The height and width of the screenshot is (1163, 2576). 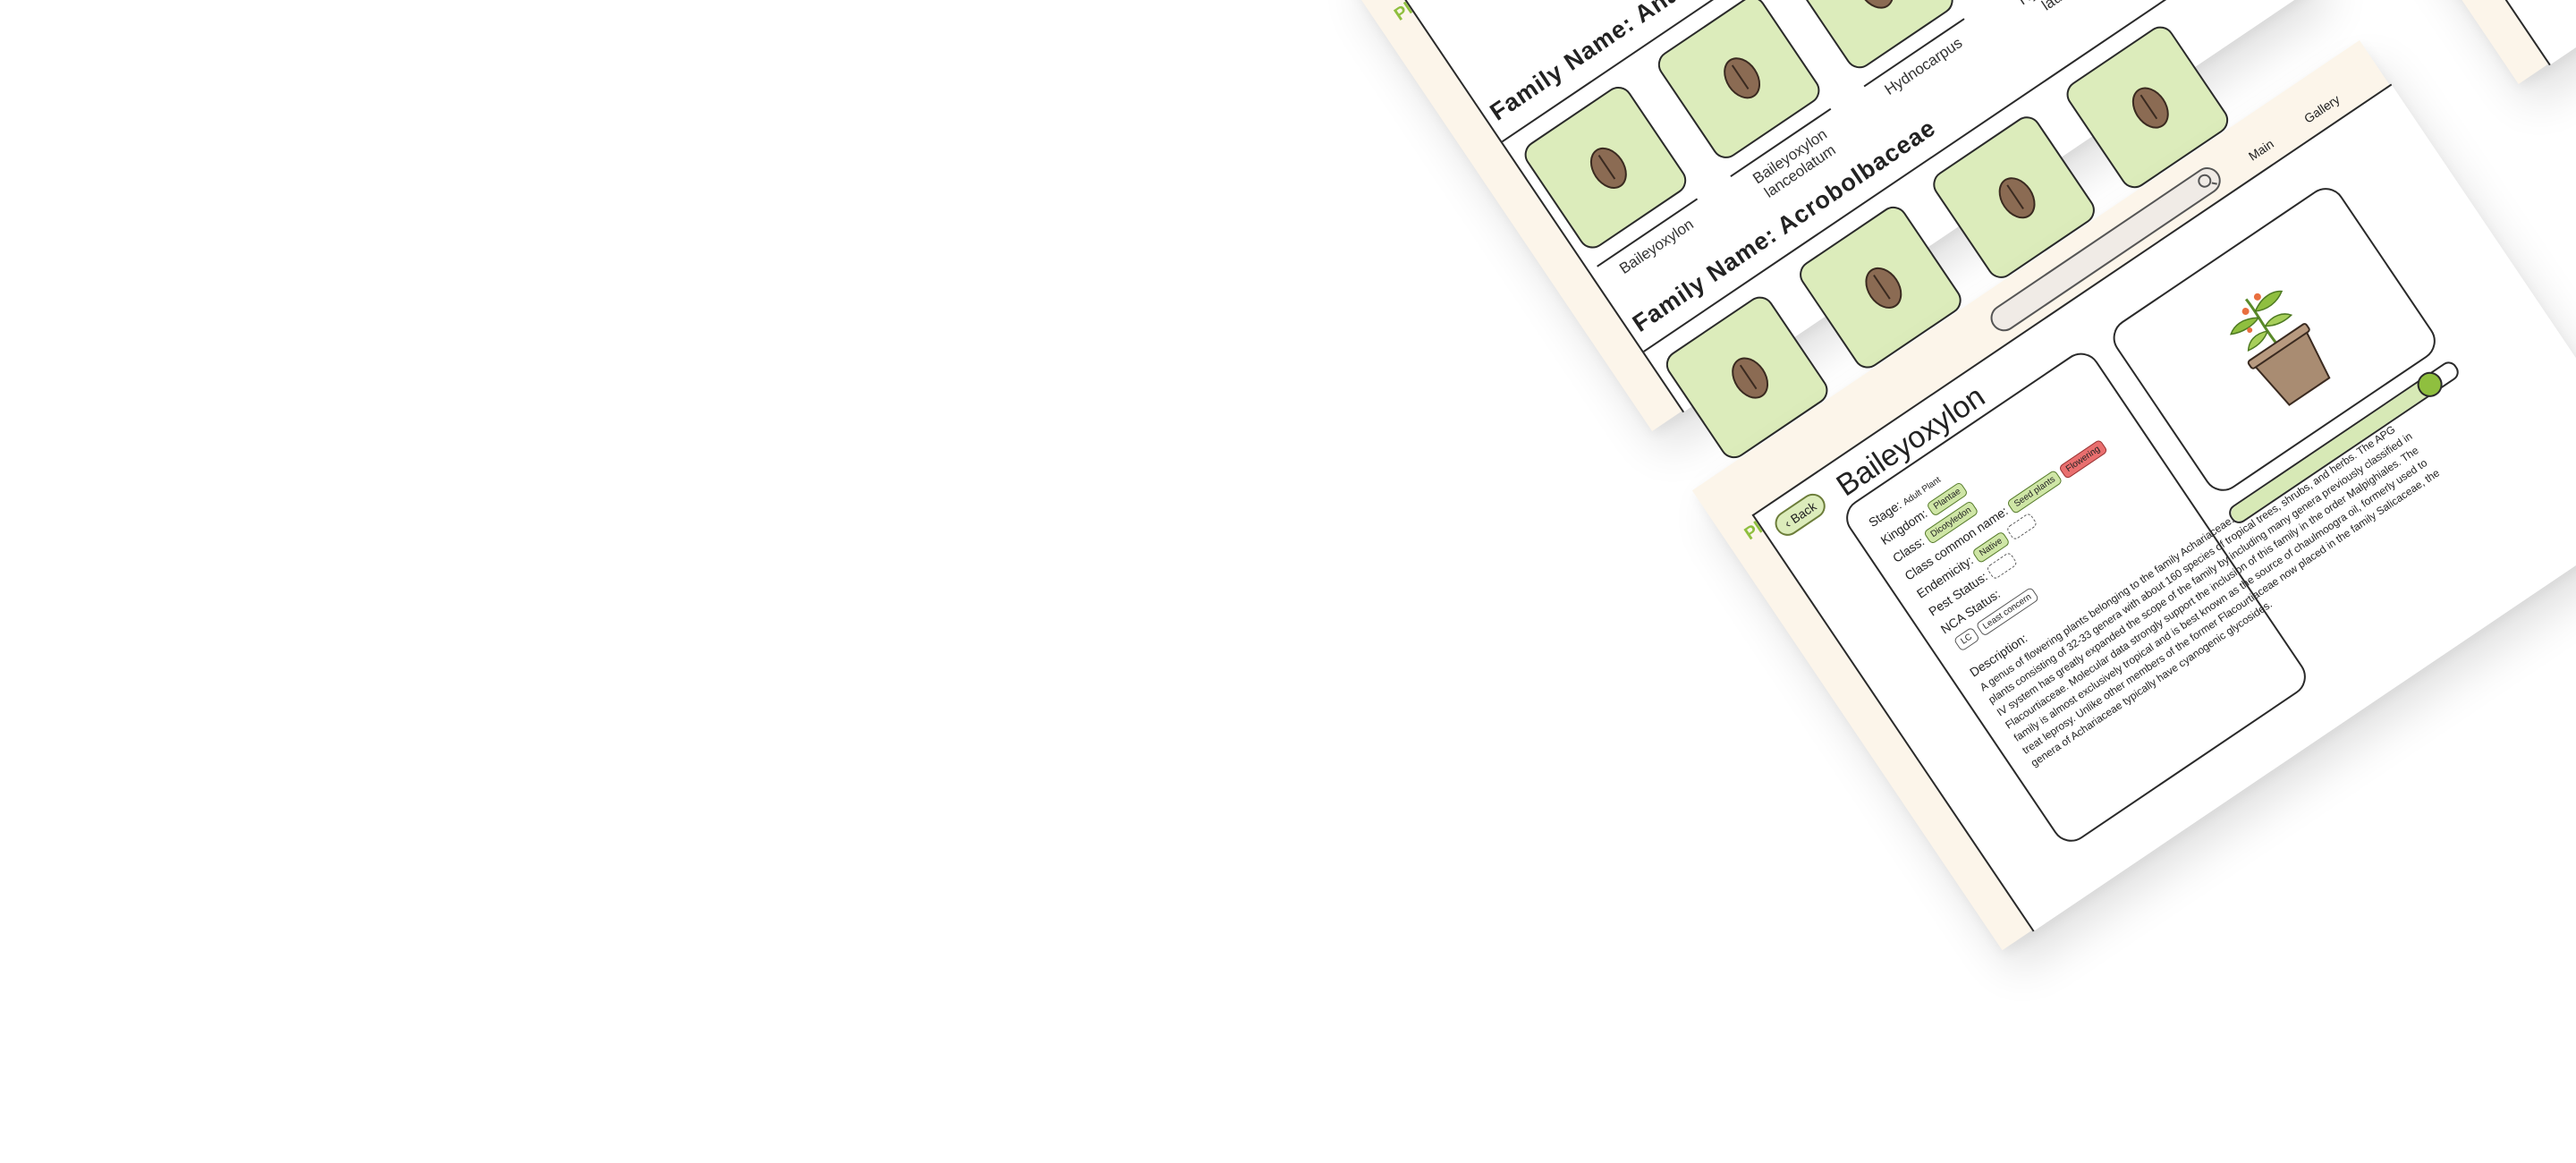 I want to click on potted-plant-icon, so click(x=2280, y=348).